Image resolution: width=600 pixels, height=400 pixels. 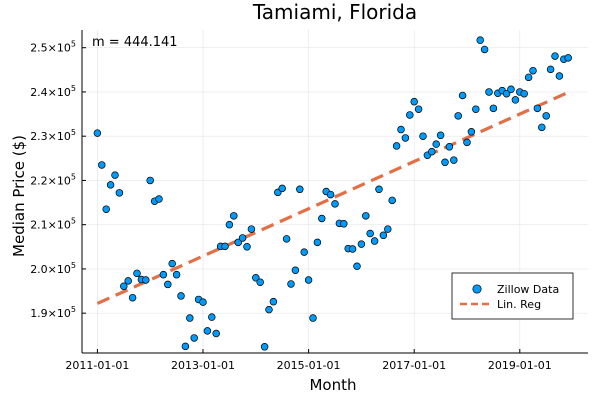 I want to click on x-tick-label: 2017-01-01, so click(x=414, y=365).